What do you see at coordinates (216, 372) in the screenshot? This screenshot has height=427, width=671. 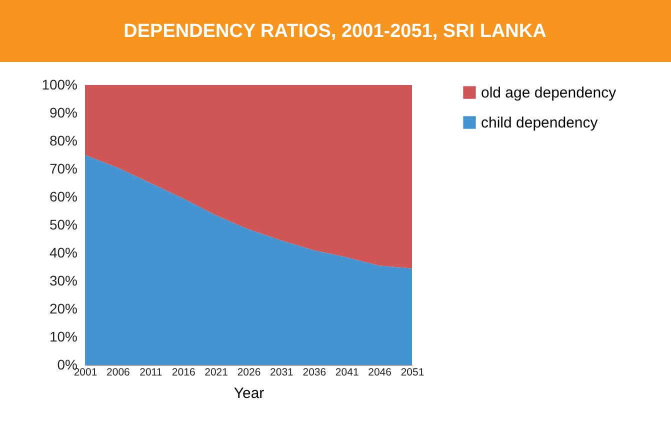 I see `x-tick-label: 2021` at bounding box center [216, 372].